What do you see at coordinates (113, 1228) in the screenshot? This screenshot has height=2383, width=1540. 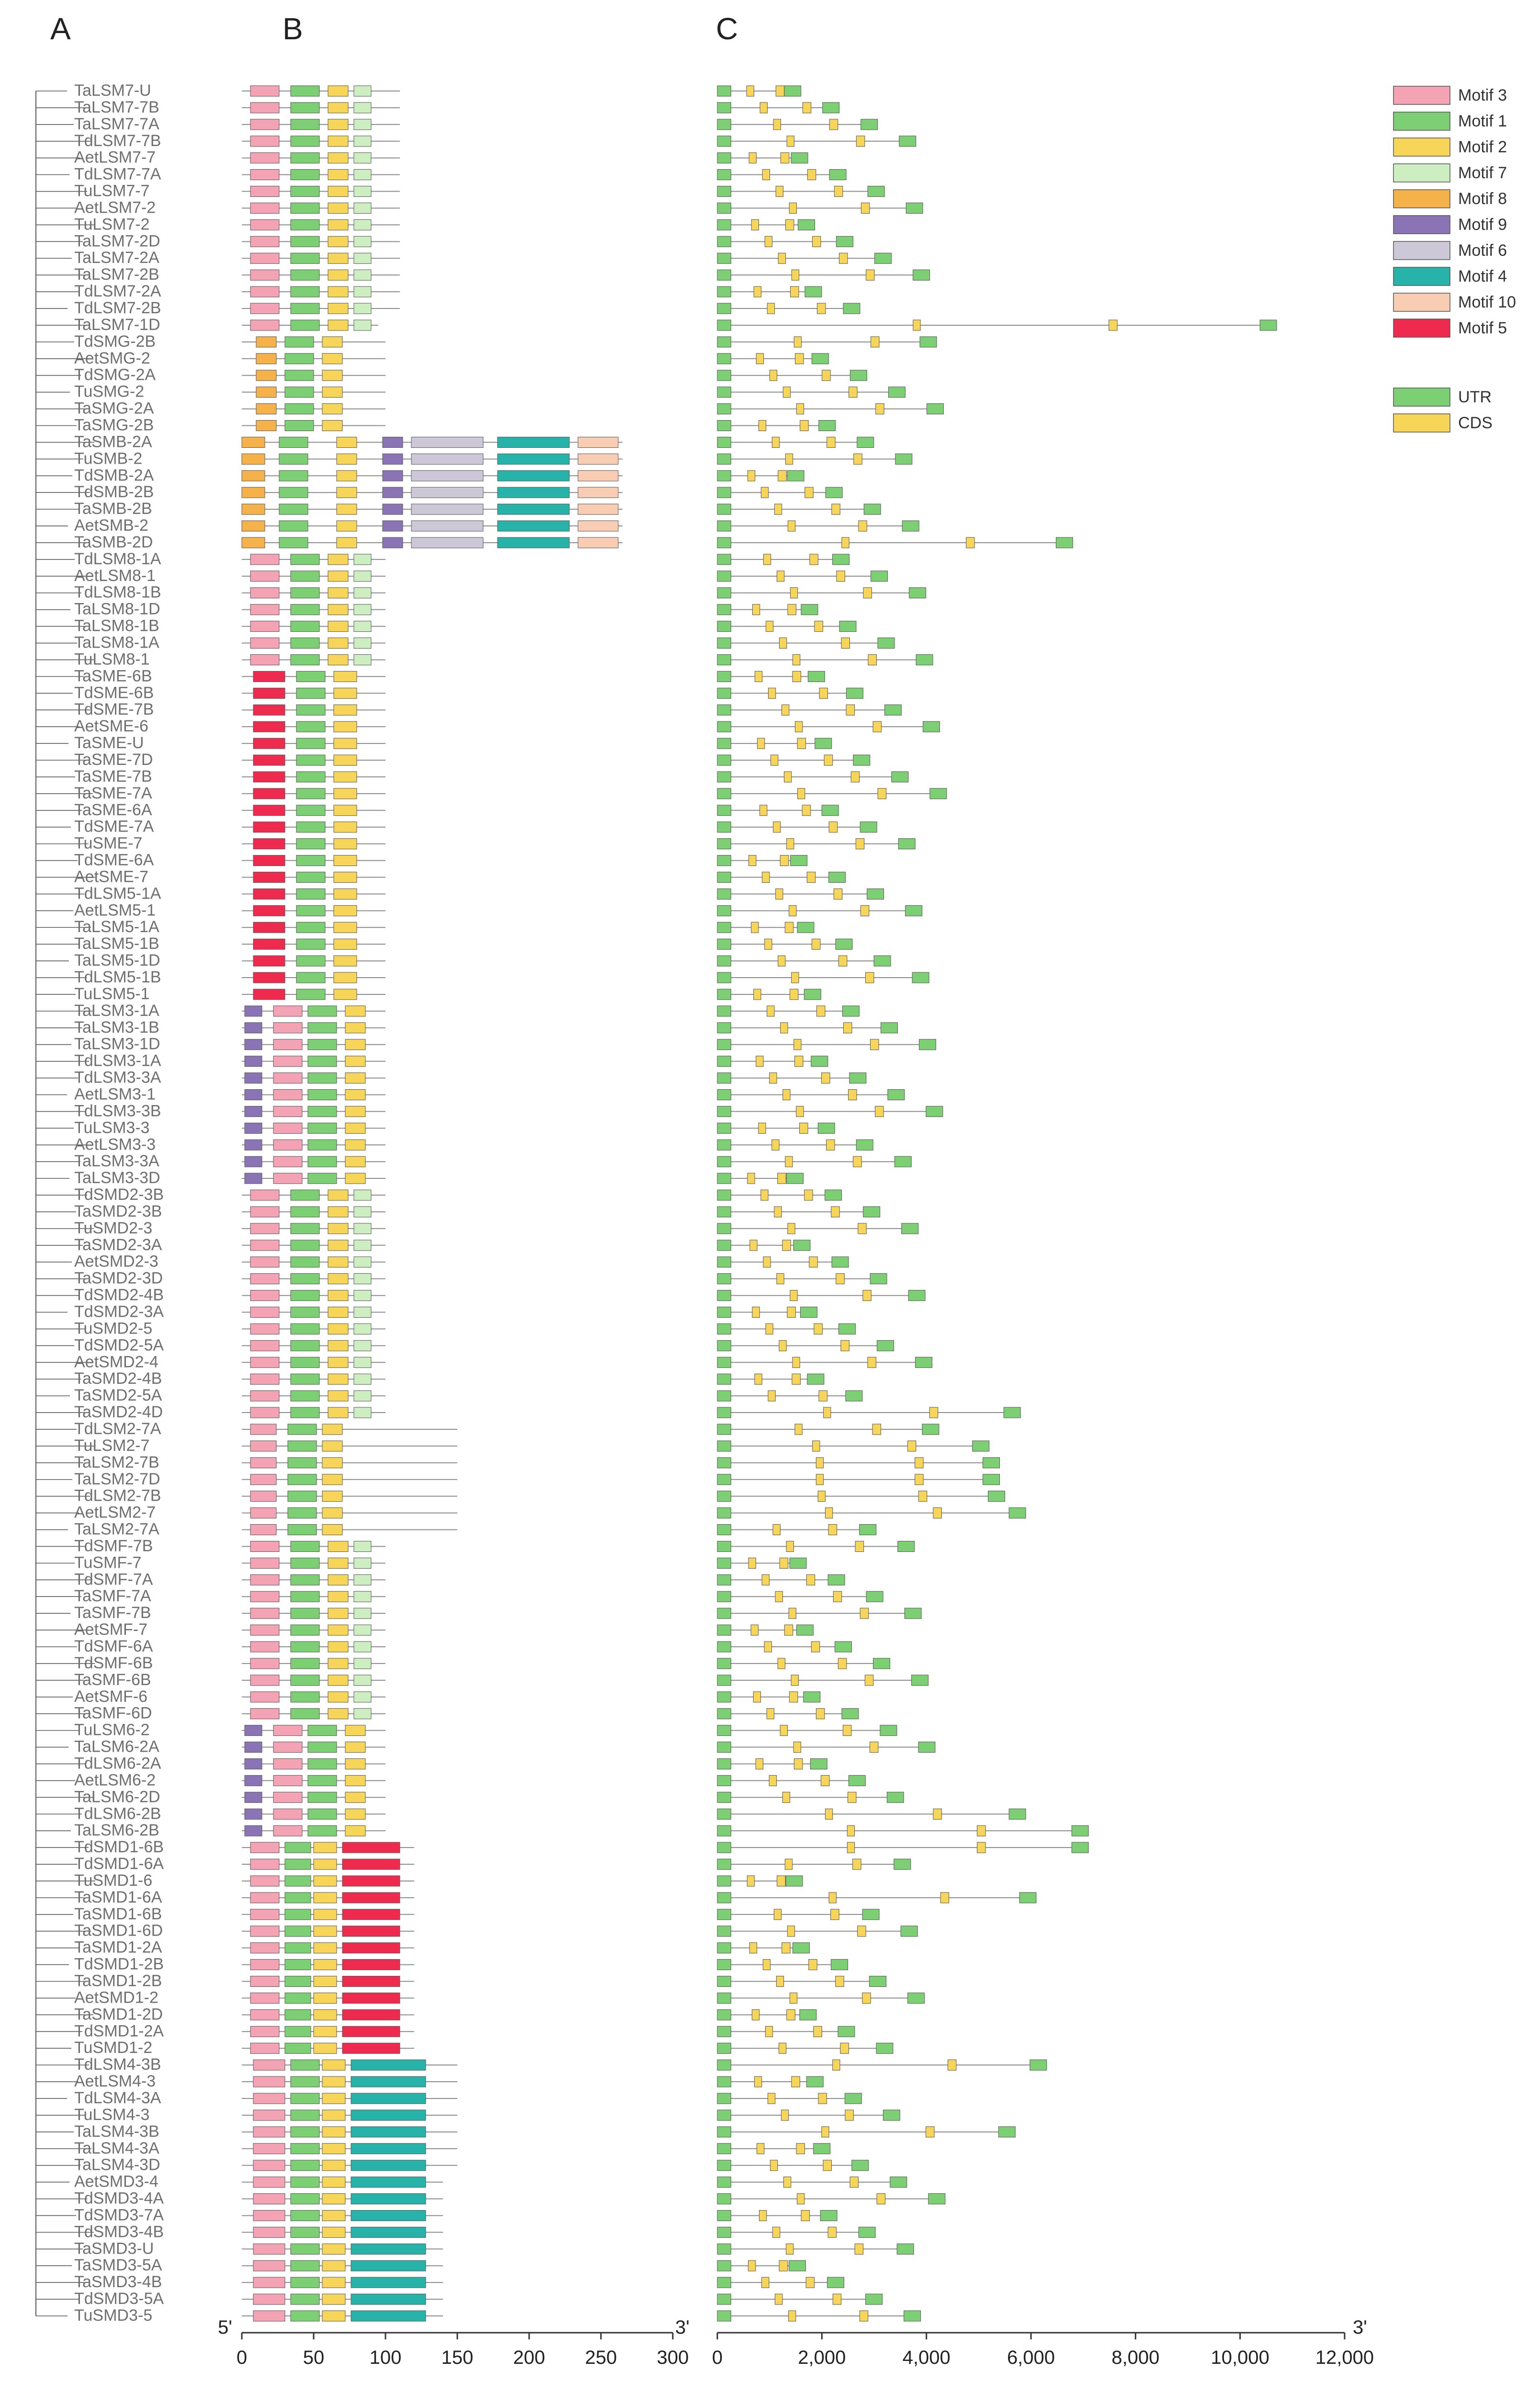 I see `gene-label: TuSMD2-3` at bounding box center [113, 1228].